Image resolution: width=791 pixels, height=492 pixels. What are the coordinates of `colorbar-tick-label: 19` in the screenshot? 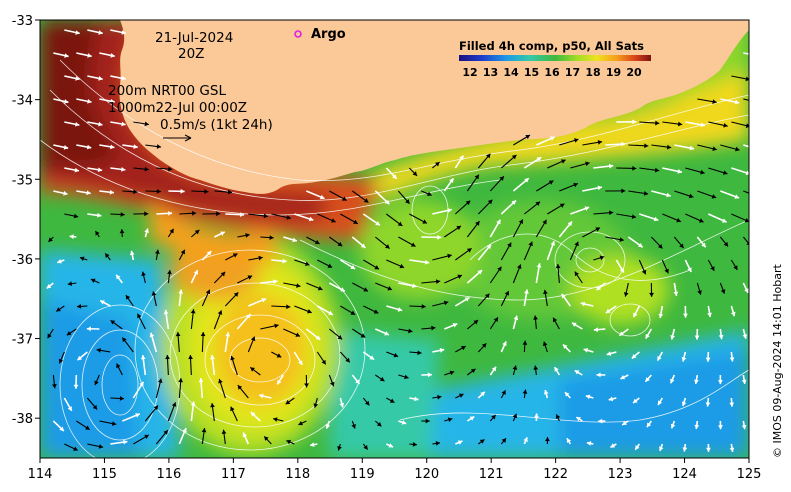 It's located at (613, 72).